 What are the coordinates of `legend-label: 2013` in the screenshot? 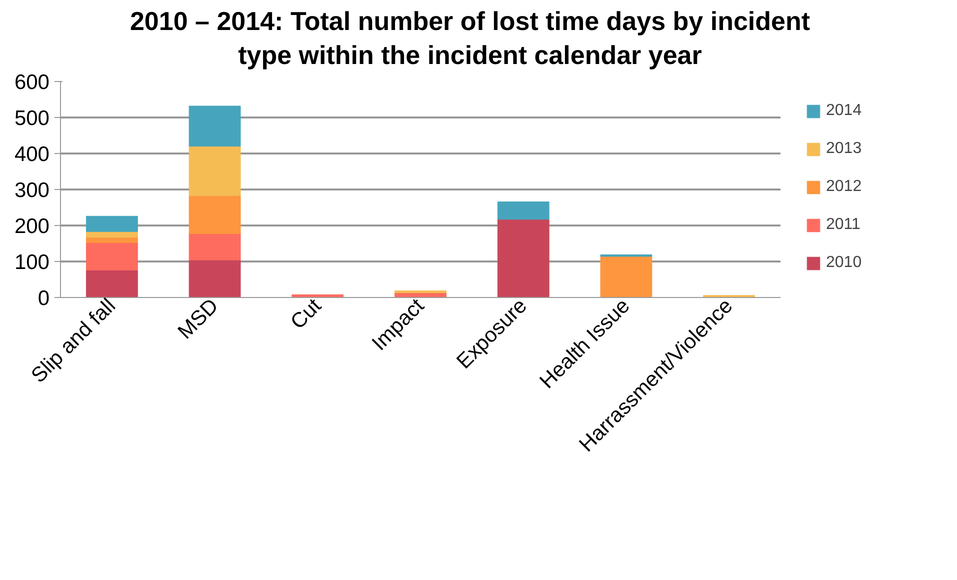 It's located at (844, 149).